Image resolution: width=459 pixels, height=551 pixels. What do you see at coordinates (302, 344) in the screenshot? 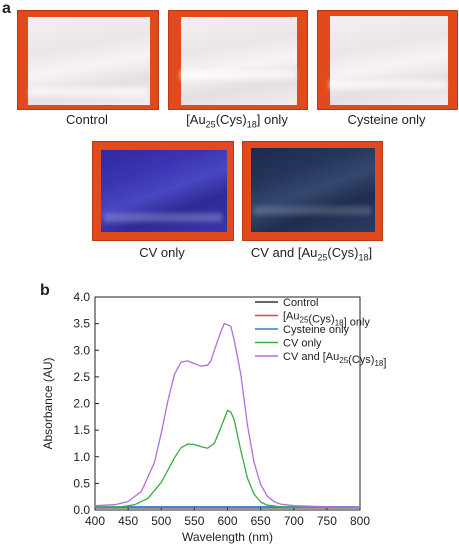
I see `legend-entry: CV only` at bounding box center [302, 344].